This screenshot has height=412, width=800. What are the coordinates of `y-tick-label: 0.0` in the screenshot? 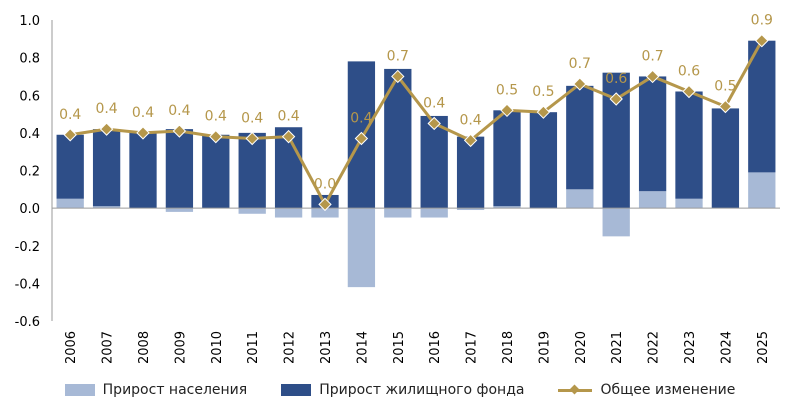 It's located at (29, 209).